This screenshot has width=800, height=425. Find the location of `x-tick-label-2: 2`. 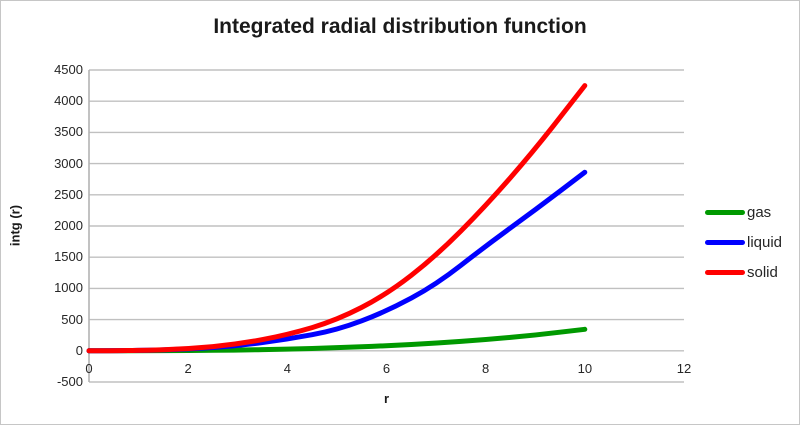

x-tick-label-2: 2 is located at coordinates (188, 368).